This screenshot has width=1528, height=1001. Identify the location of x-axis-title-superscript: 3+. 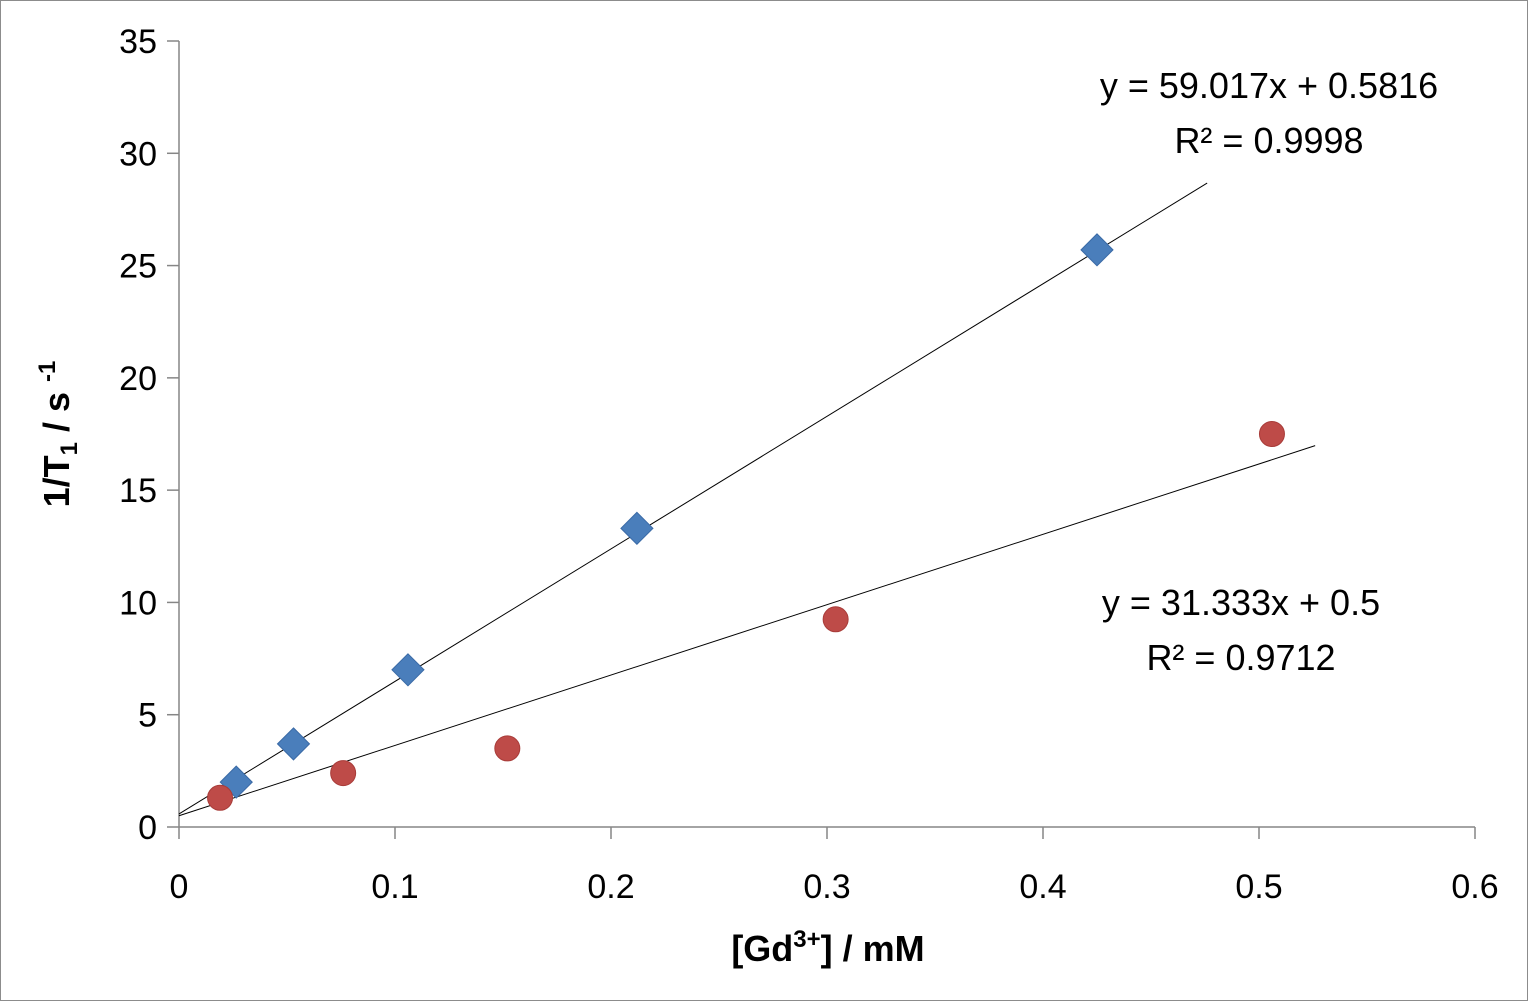
(806, 939).